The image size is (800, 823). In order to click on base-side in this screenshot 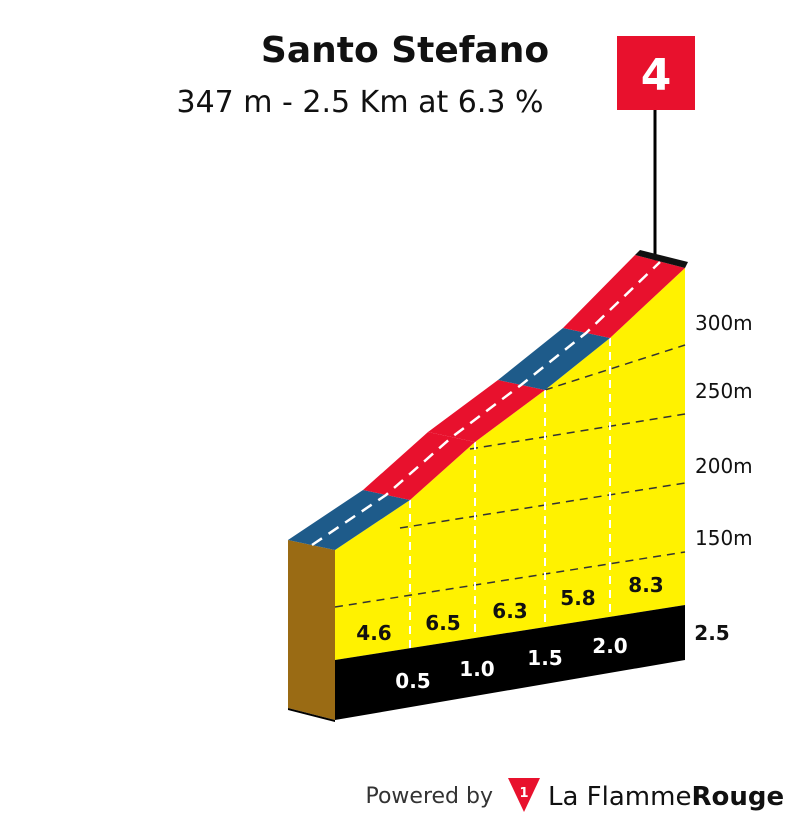, I will do `click(311, 715)`.